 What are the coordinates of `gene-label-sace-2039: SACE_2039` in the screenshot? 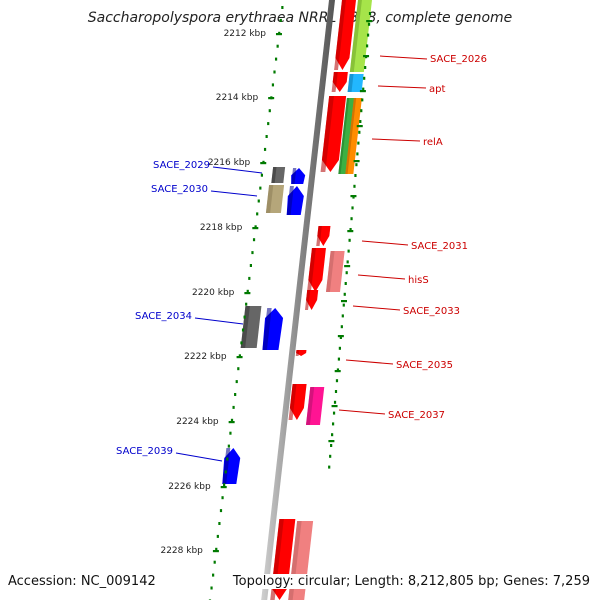 It's located at (144, 451).